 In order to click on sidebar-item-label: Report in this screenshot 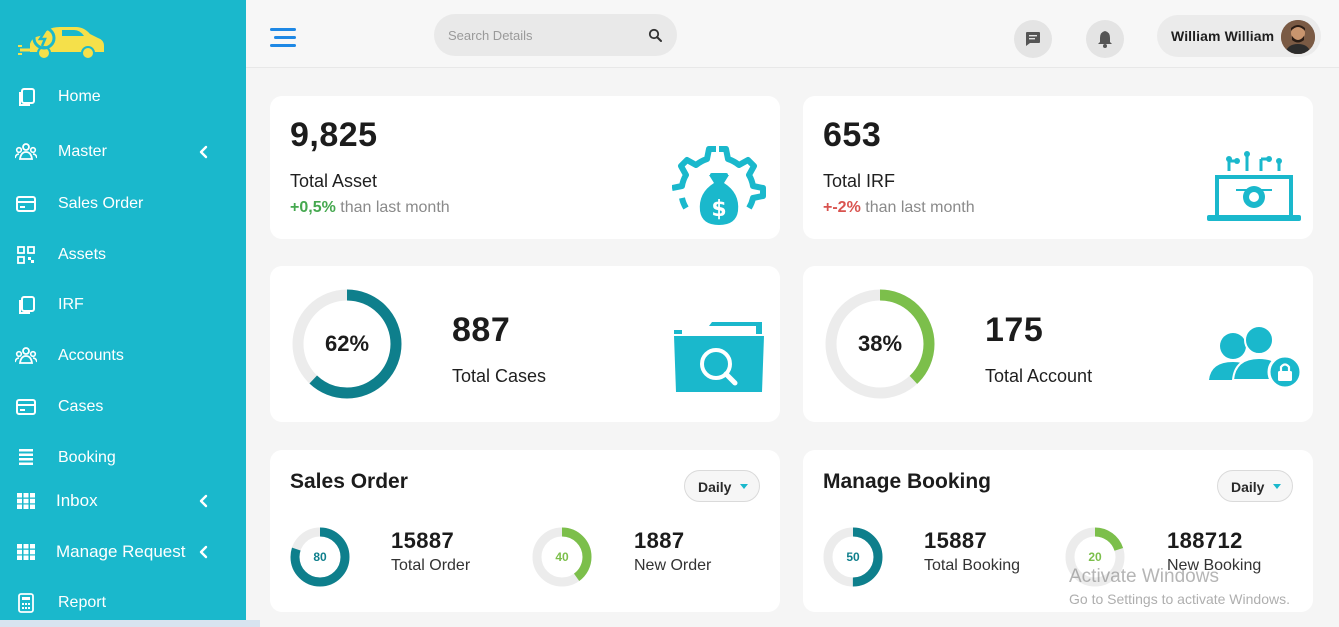, I will do `click(82, 602)`.